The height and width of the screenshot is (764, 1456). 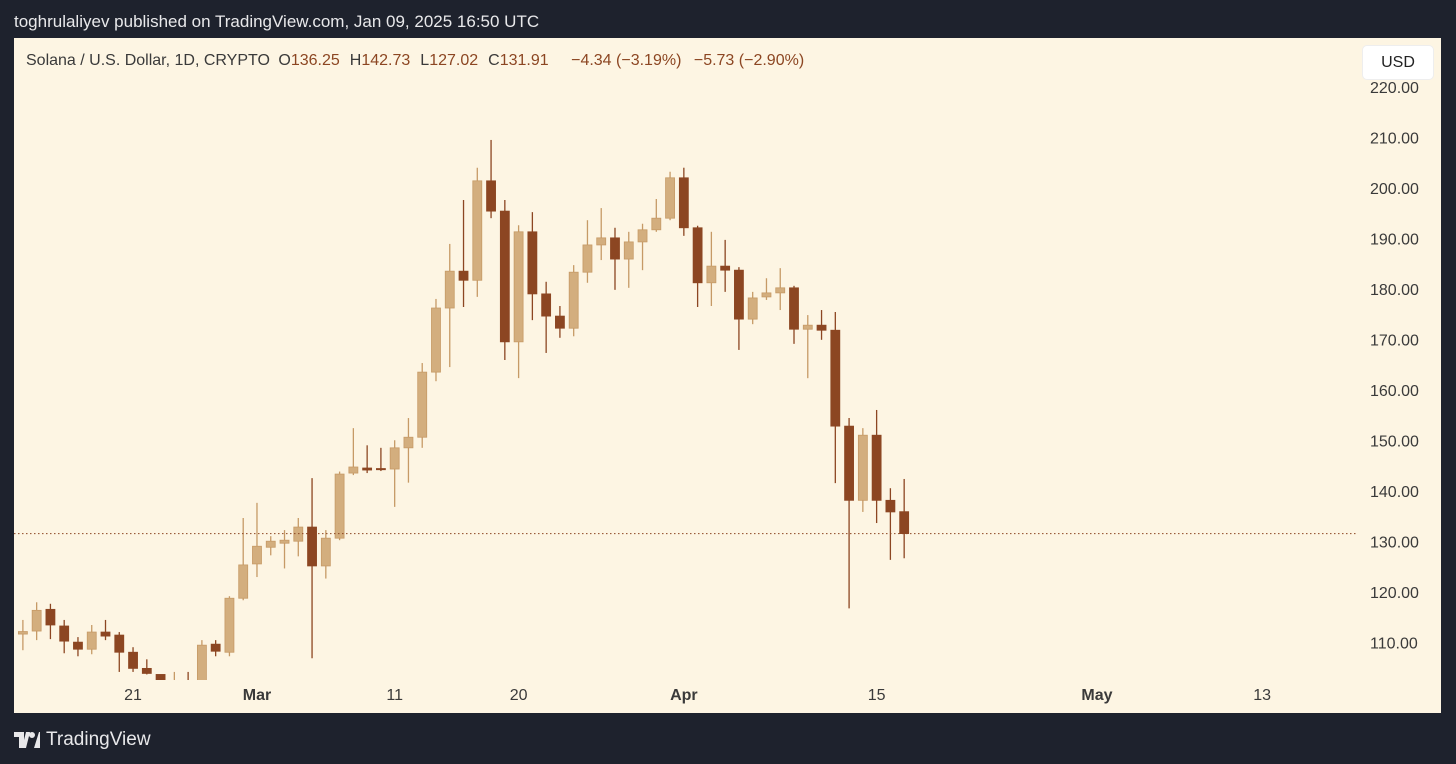 I want to click on logo, so click(x=27, y=740).